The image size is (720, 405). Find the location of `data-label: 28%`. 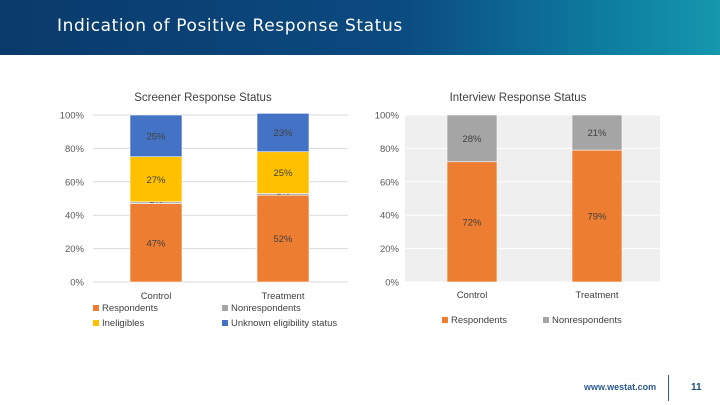

data-label: 28% is located at coordinates (472, 139).